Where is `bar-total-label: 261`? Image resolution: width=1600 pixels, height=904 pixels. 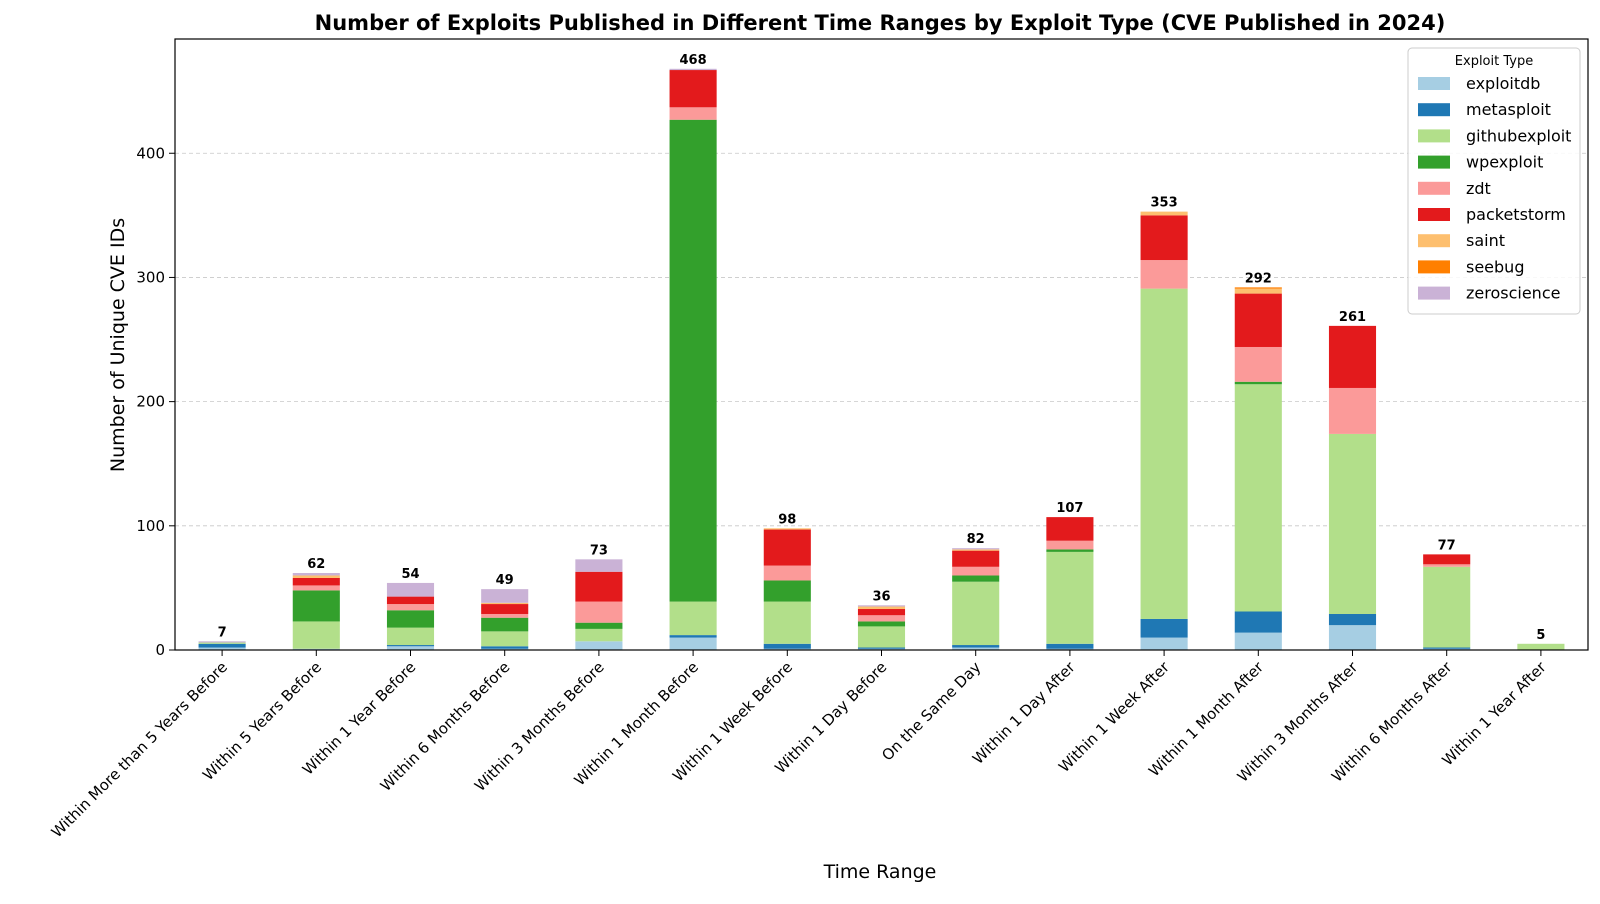
bar-total-label: 261 is located at coordinates (1352, 317).